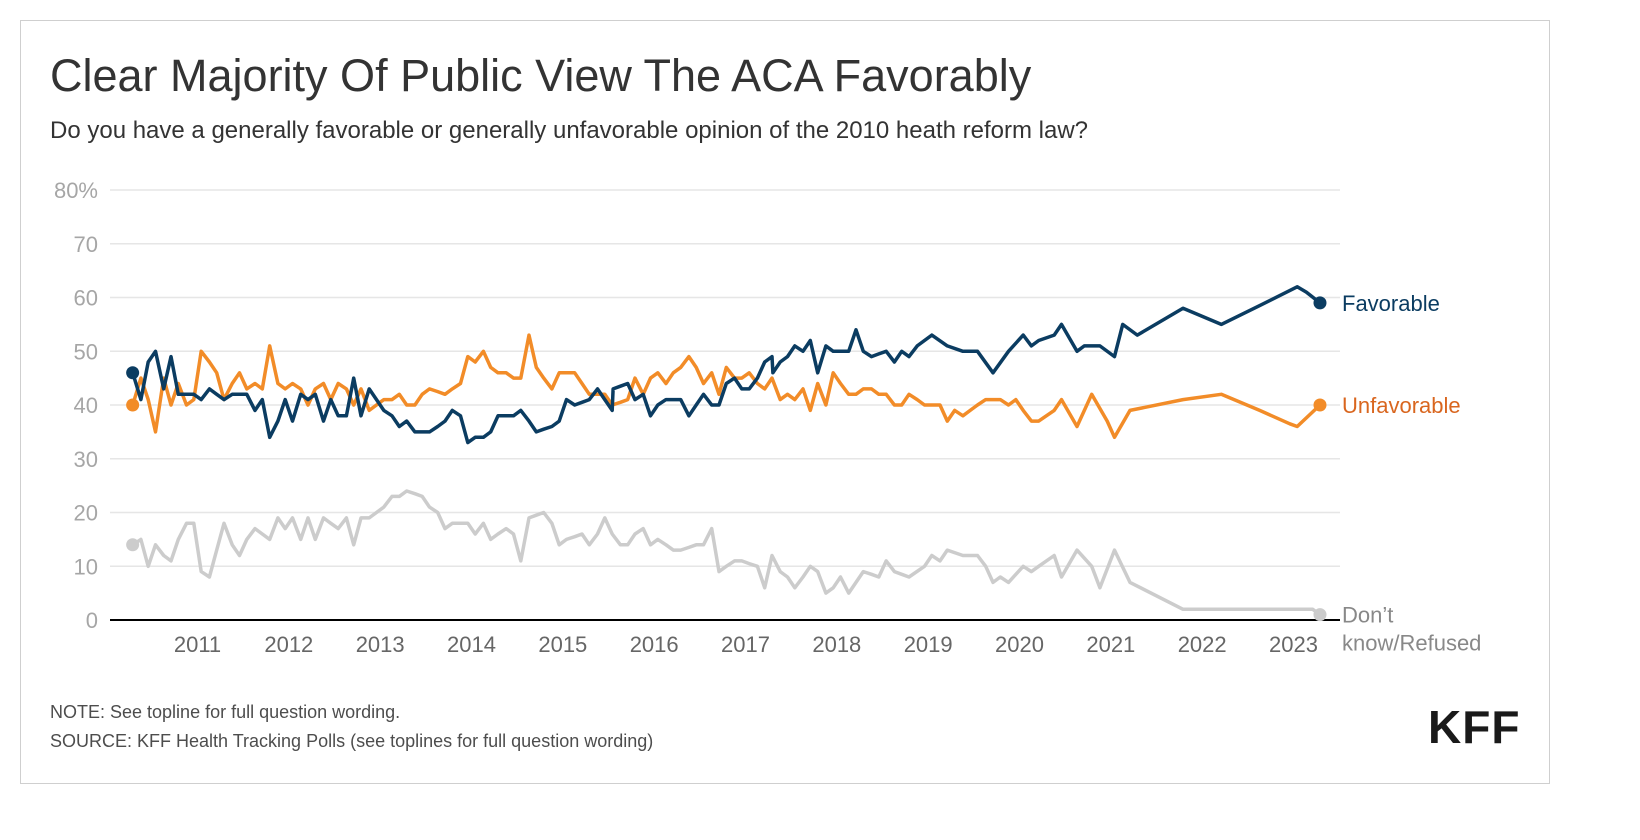  Describe the element at coordinates (1019, 644) in the screenshot. I see `x-tick-label: 2020` at that location.